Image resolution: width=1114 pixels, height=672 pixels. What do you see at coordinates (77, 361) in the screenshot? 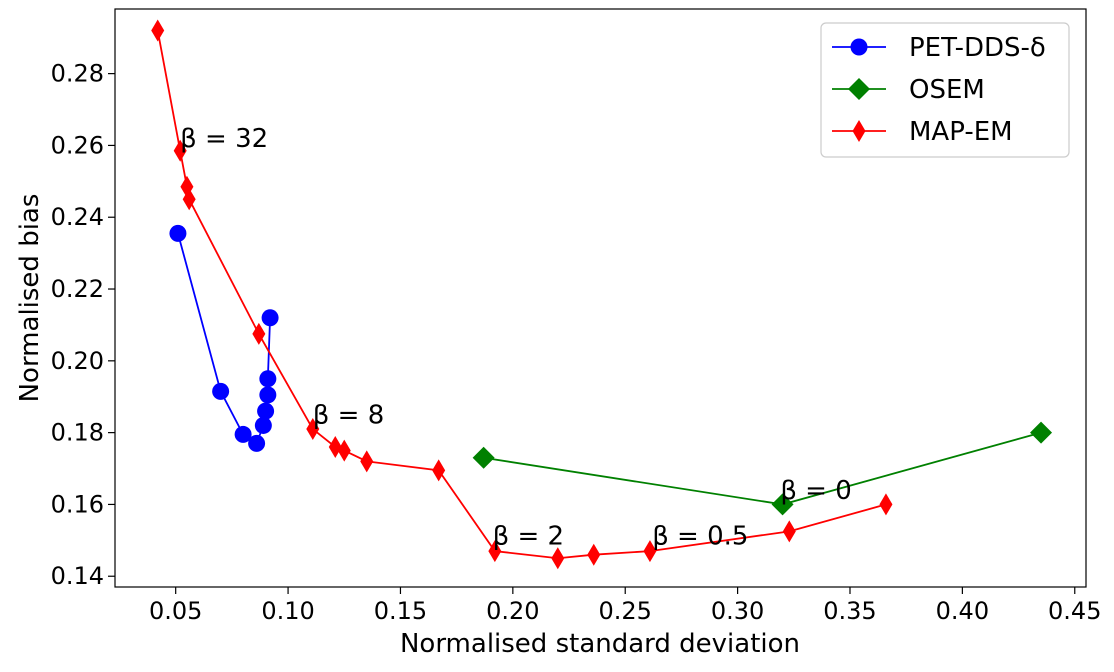
I see `y-tick-label: 0.20` at bounding box center [77, 361].